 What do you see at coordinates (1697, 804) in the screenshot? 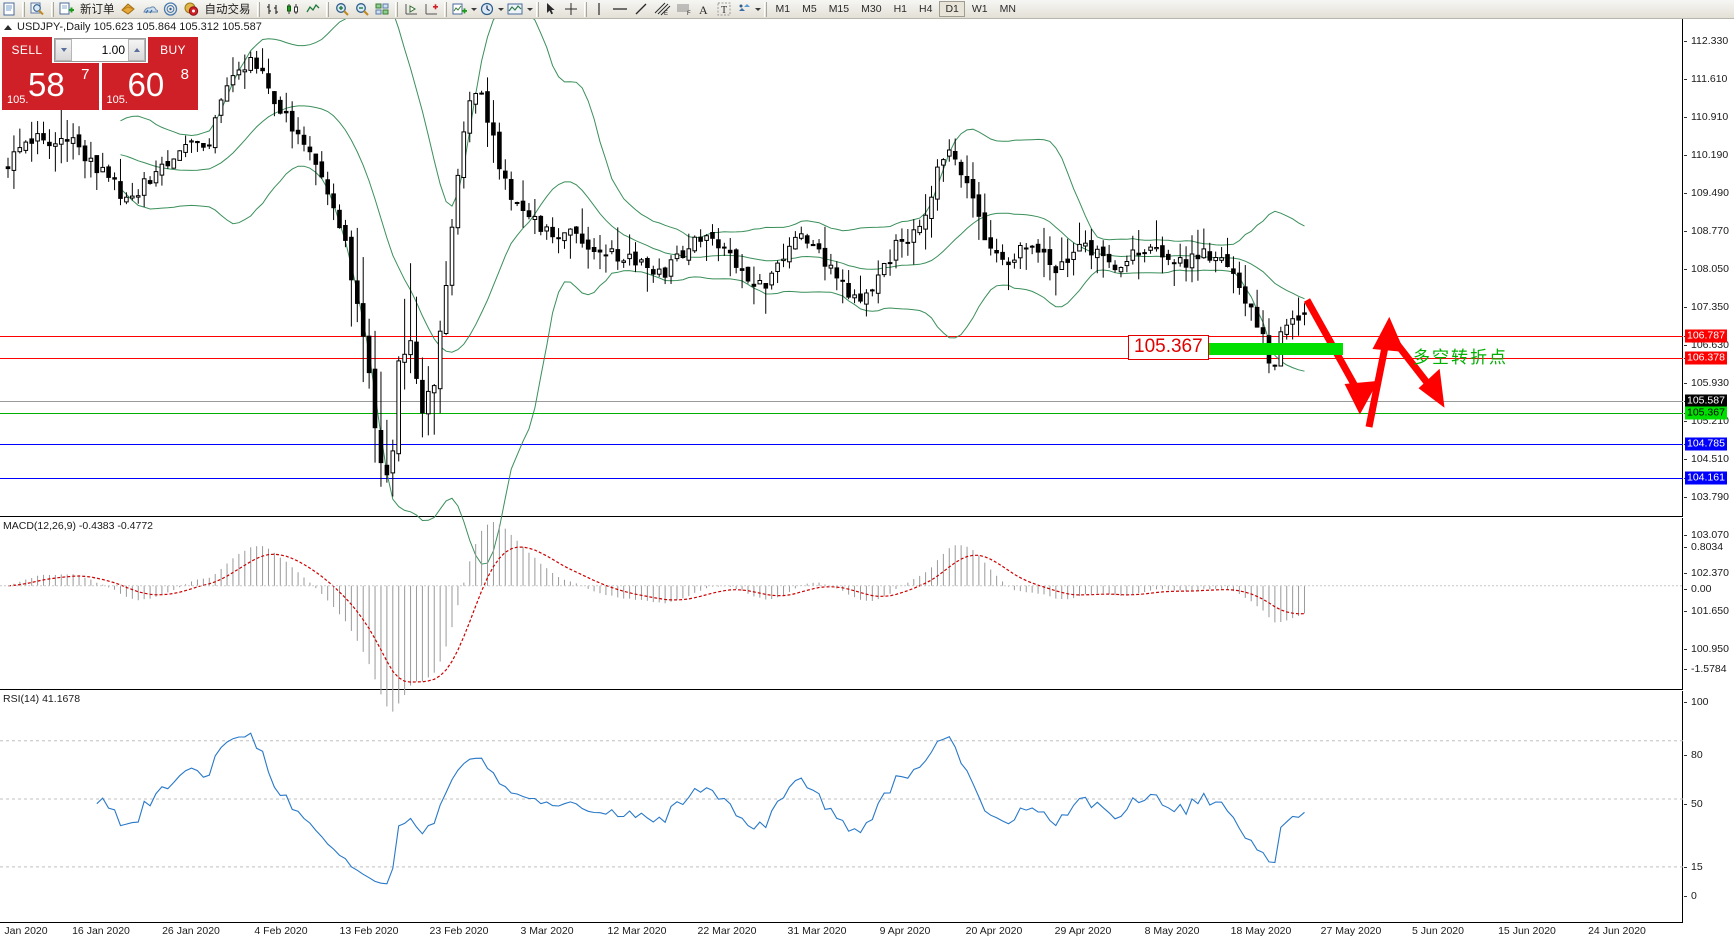
I see `price-axis-label: 50` at bounding box center [1697, 804].